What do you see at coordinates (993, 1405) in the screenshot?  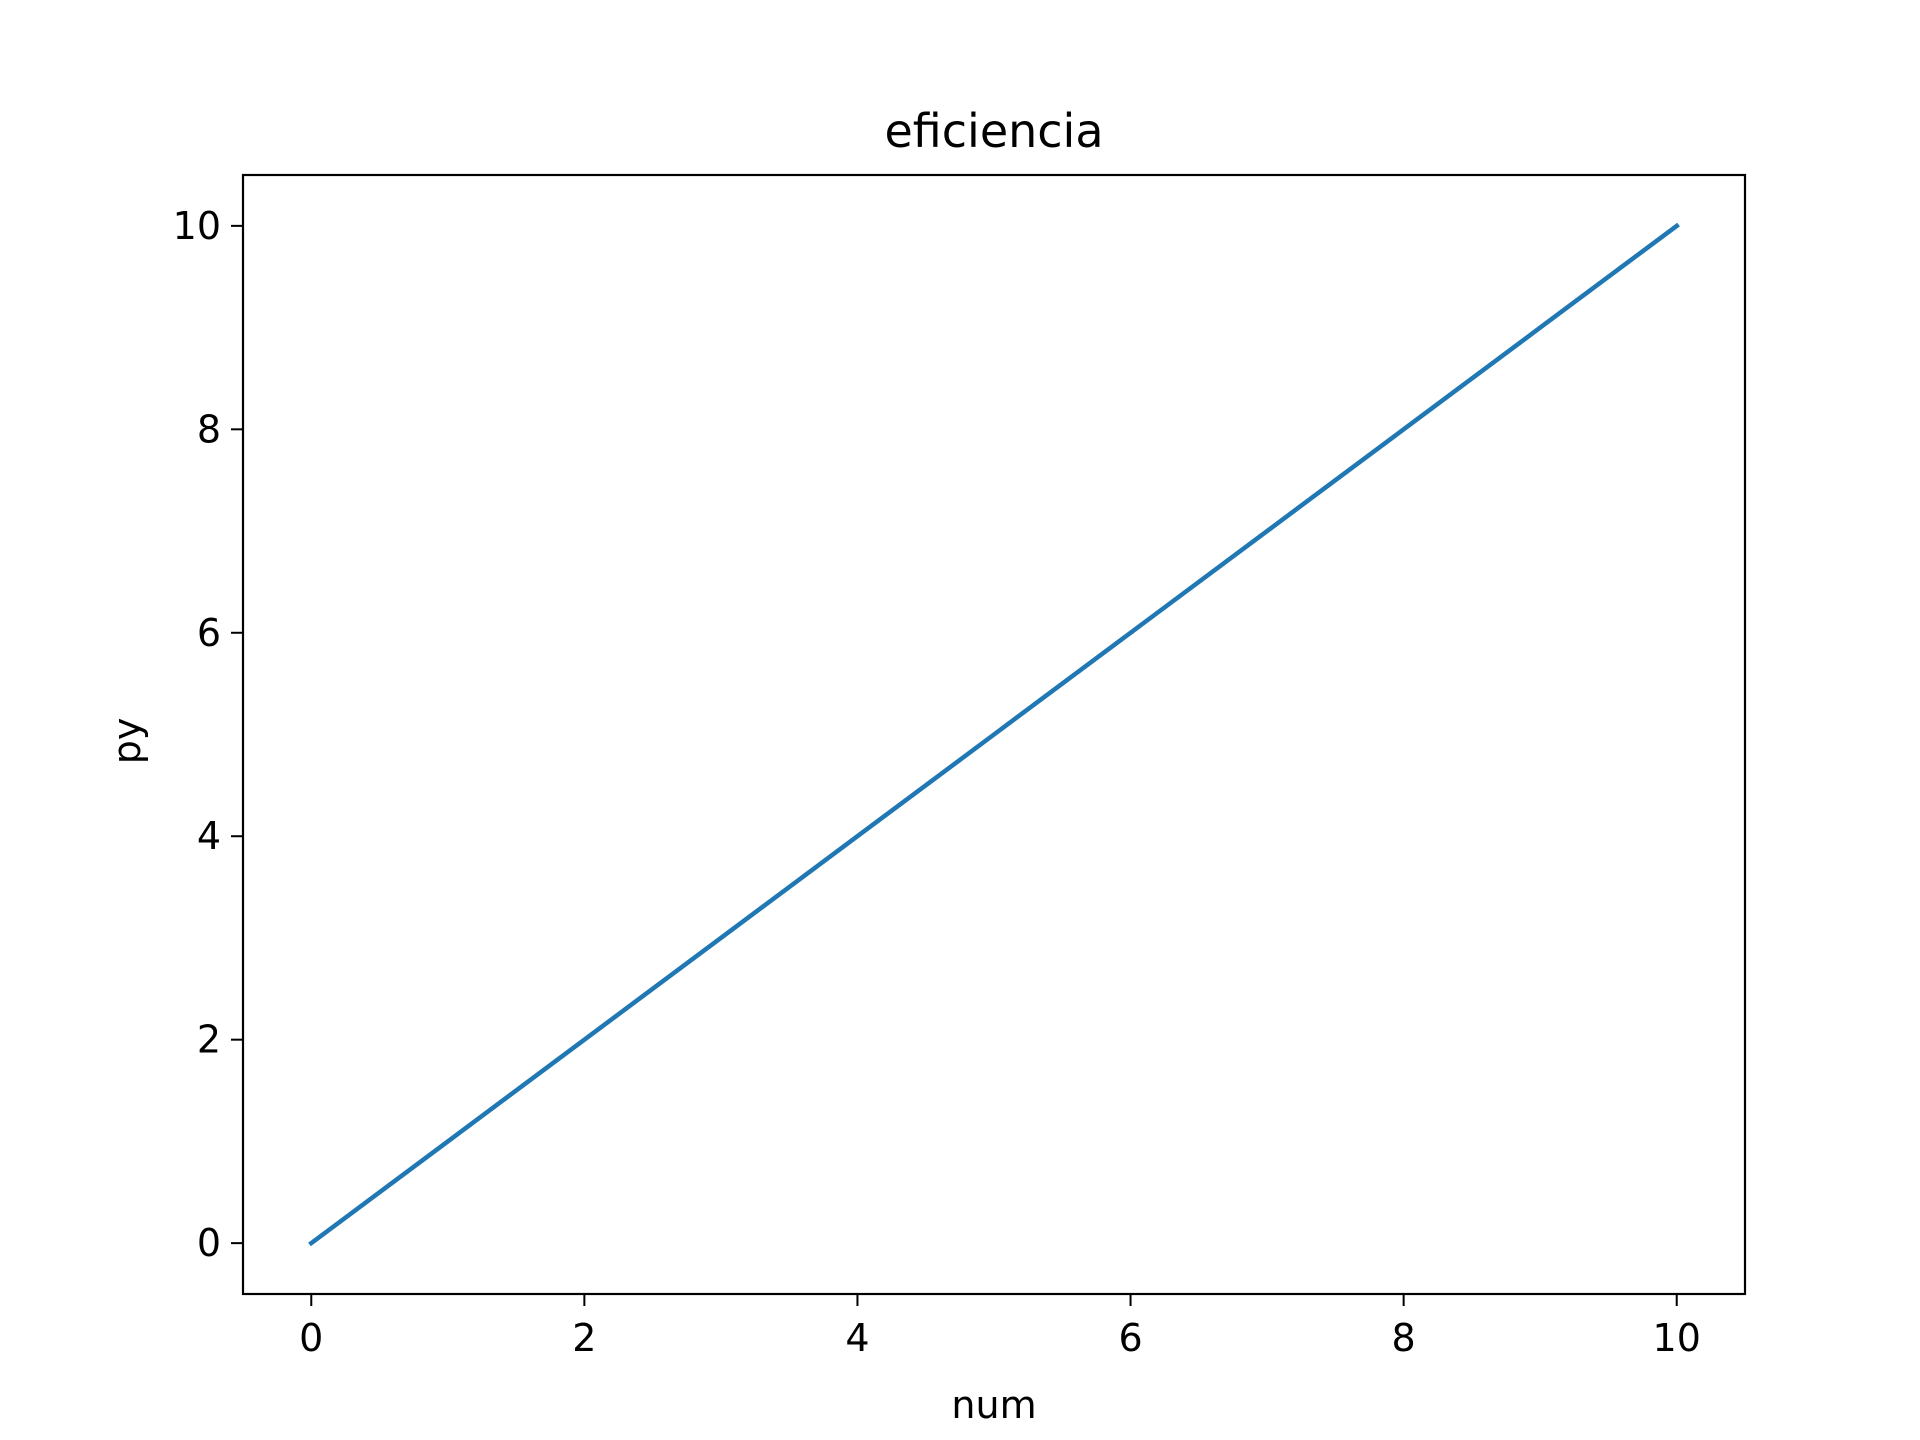 I see `x-axis-title: num` at bounding box center [993, 1405].